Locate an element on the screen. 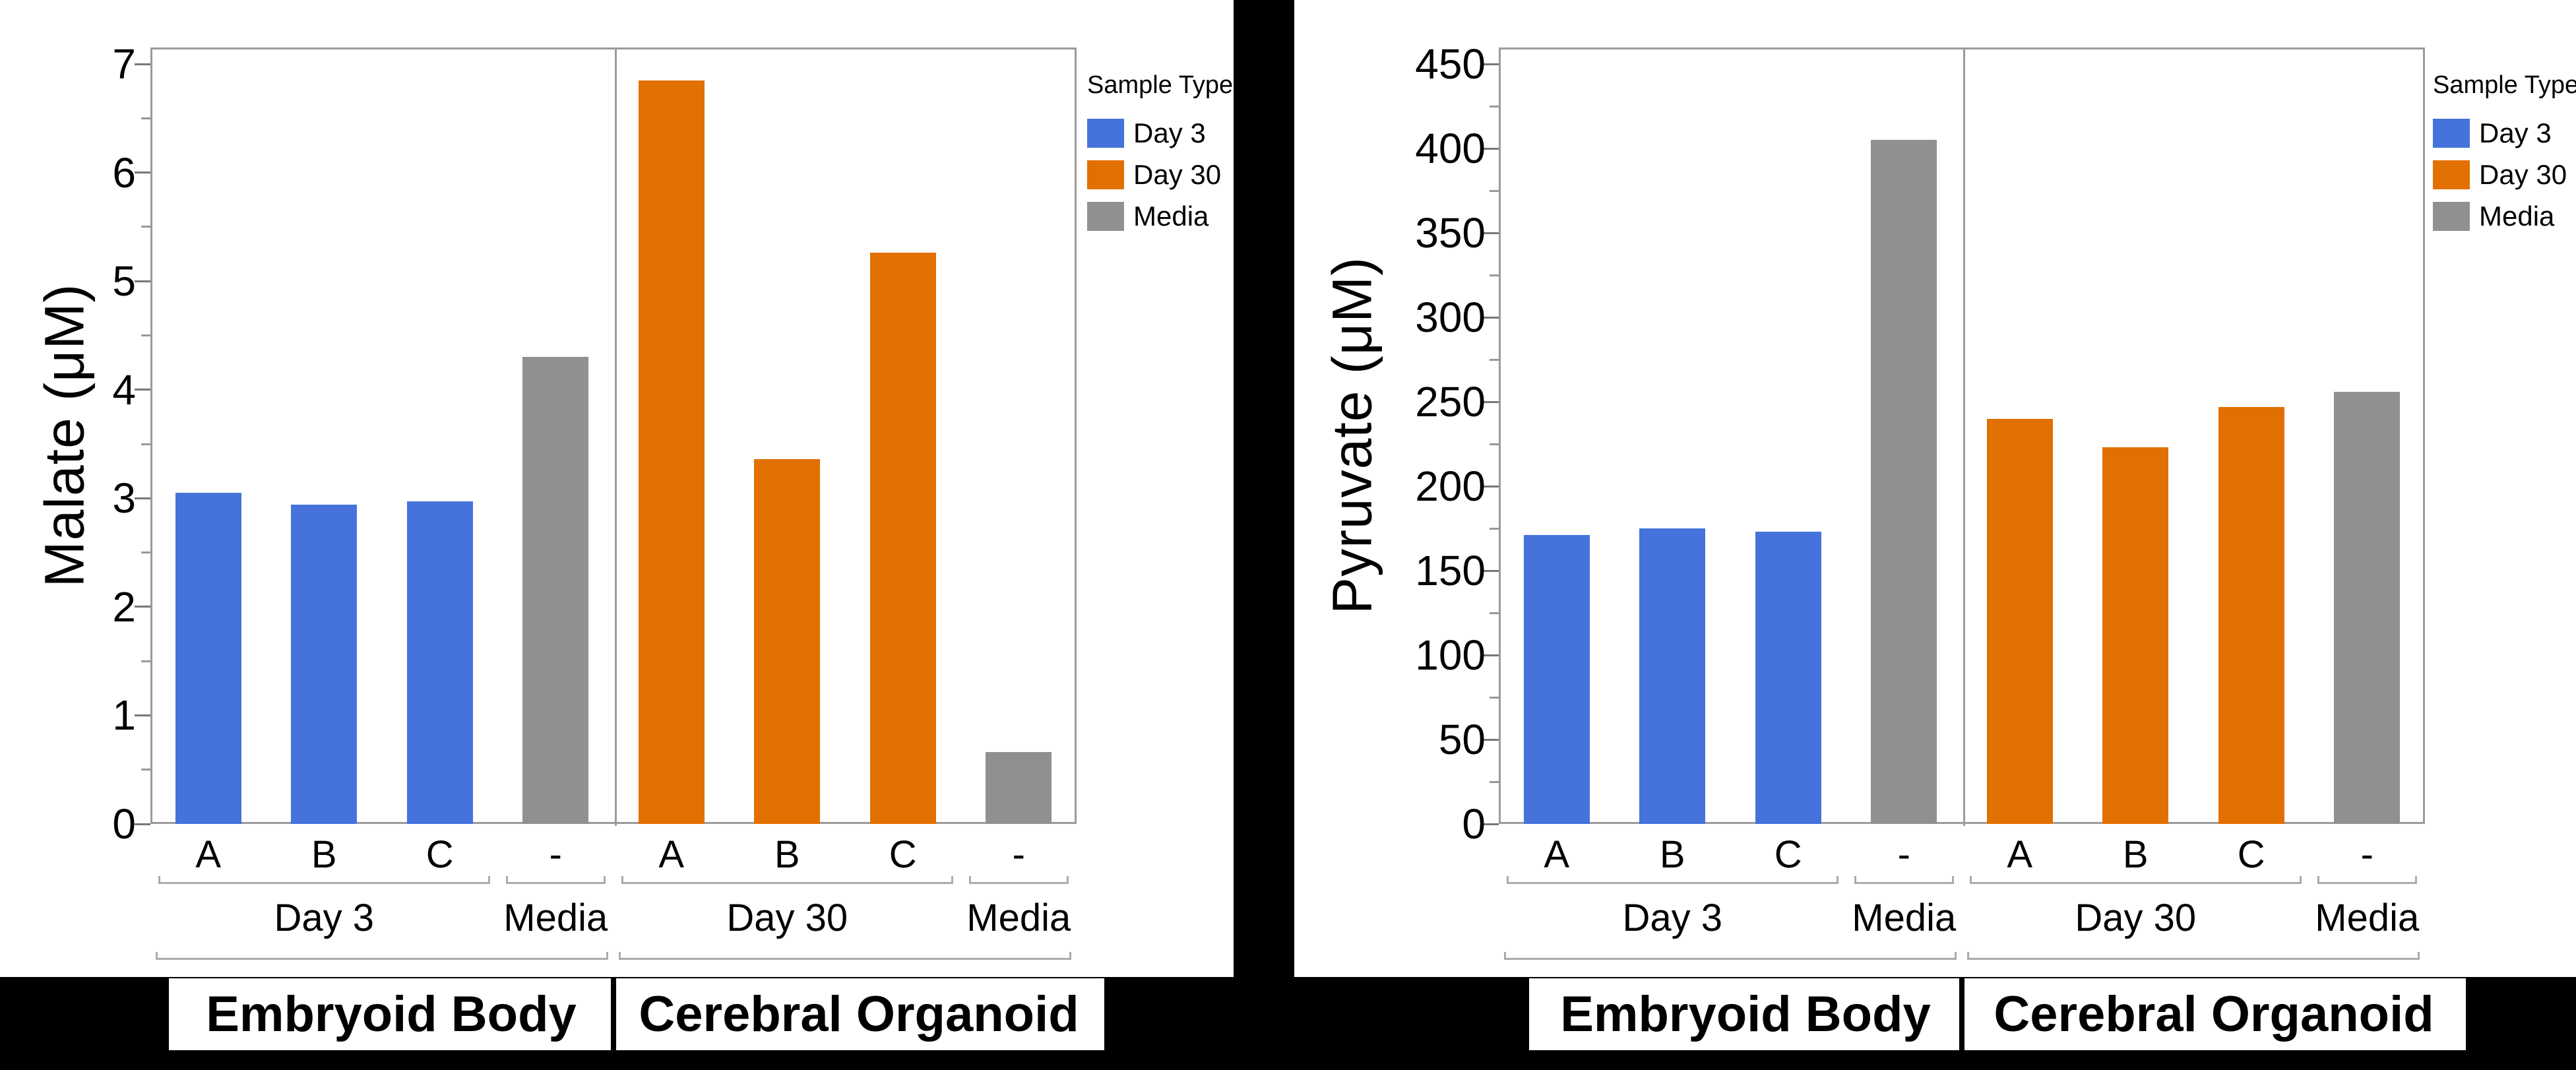 The height and width of the screenshot is (1070, 2576). sample-group-label: Day 3 is located at coordinates (1672, 918).